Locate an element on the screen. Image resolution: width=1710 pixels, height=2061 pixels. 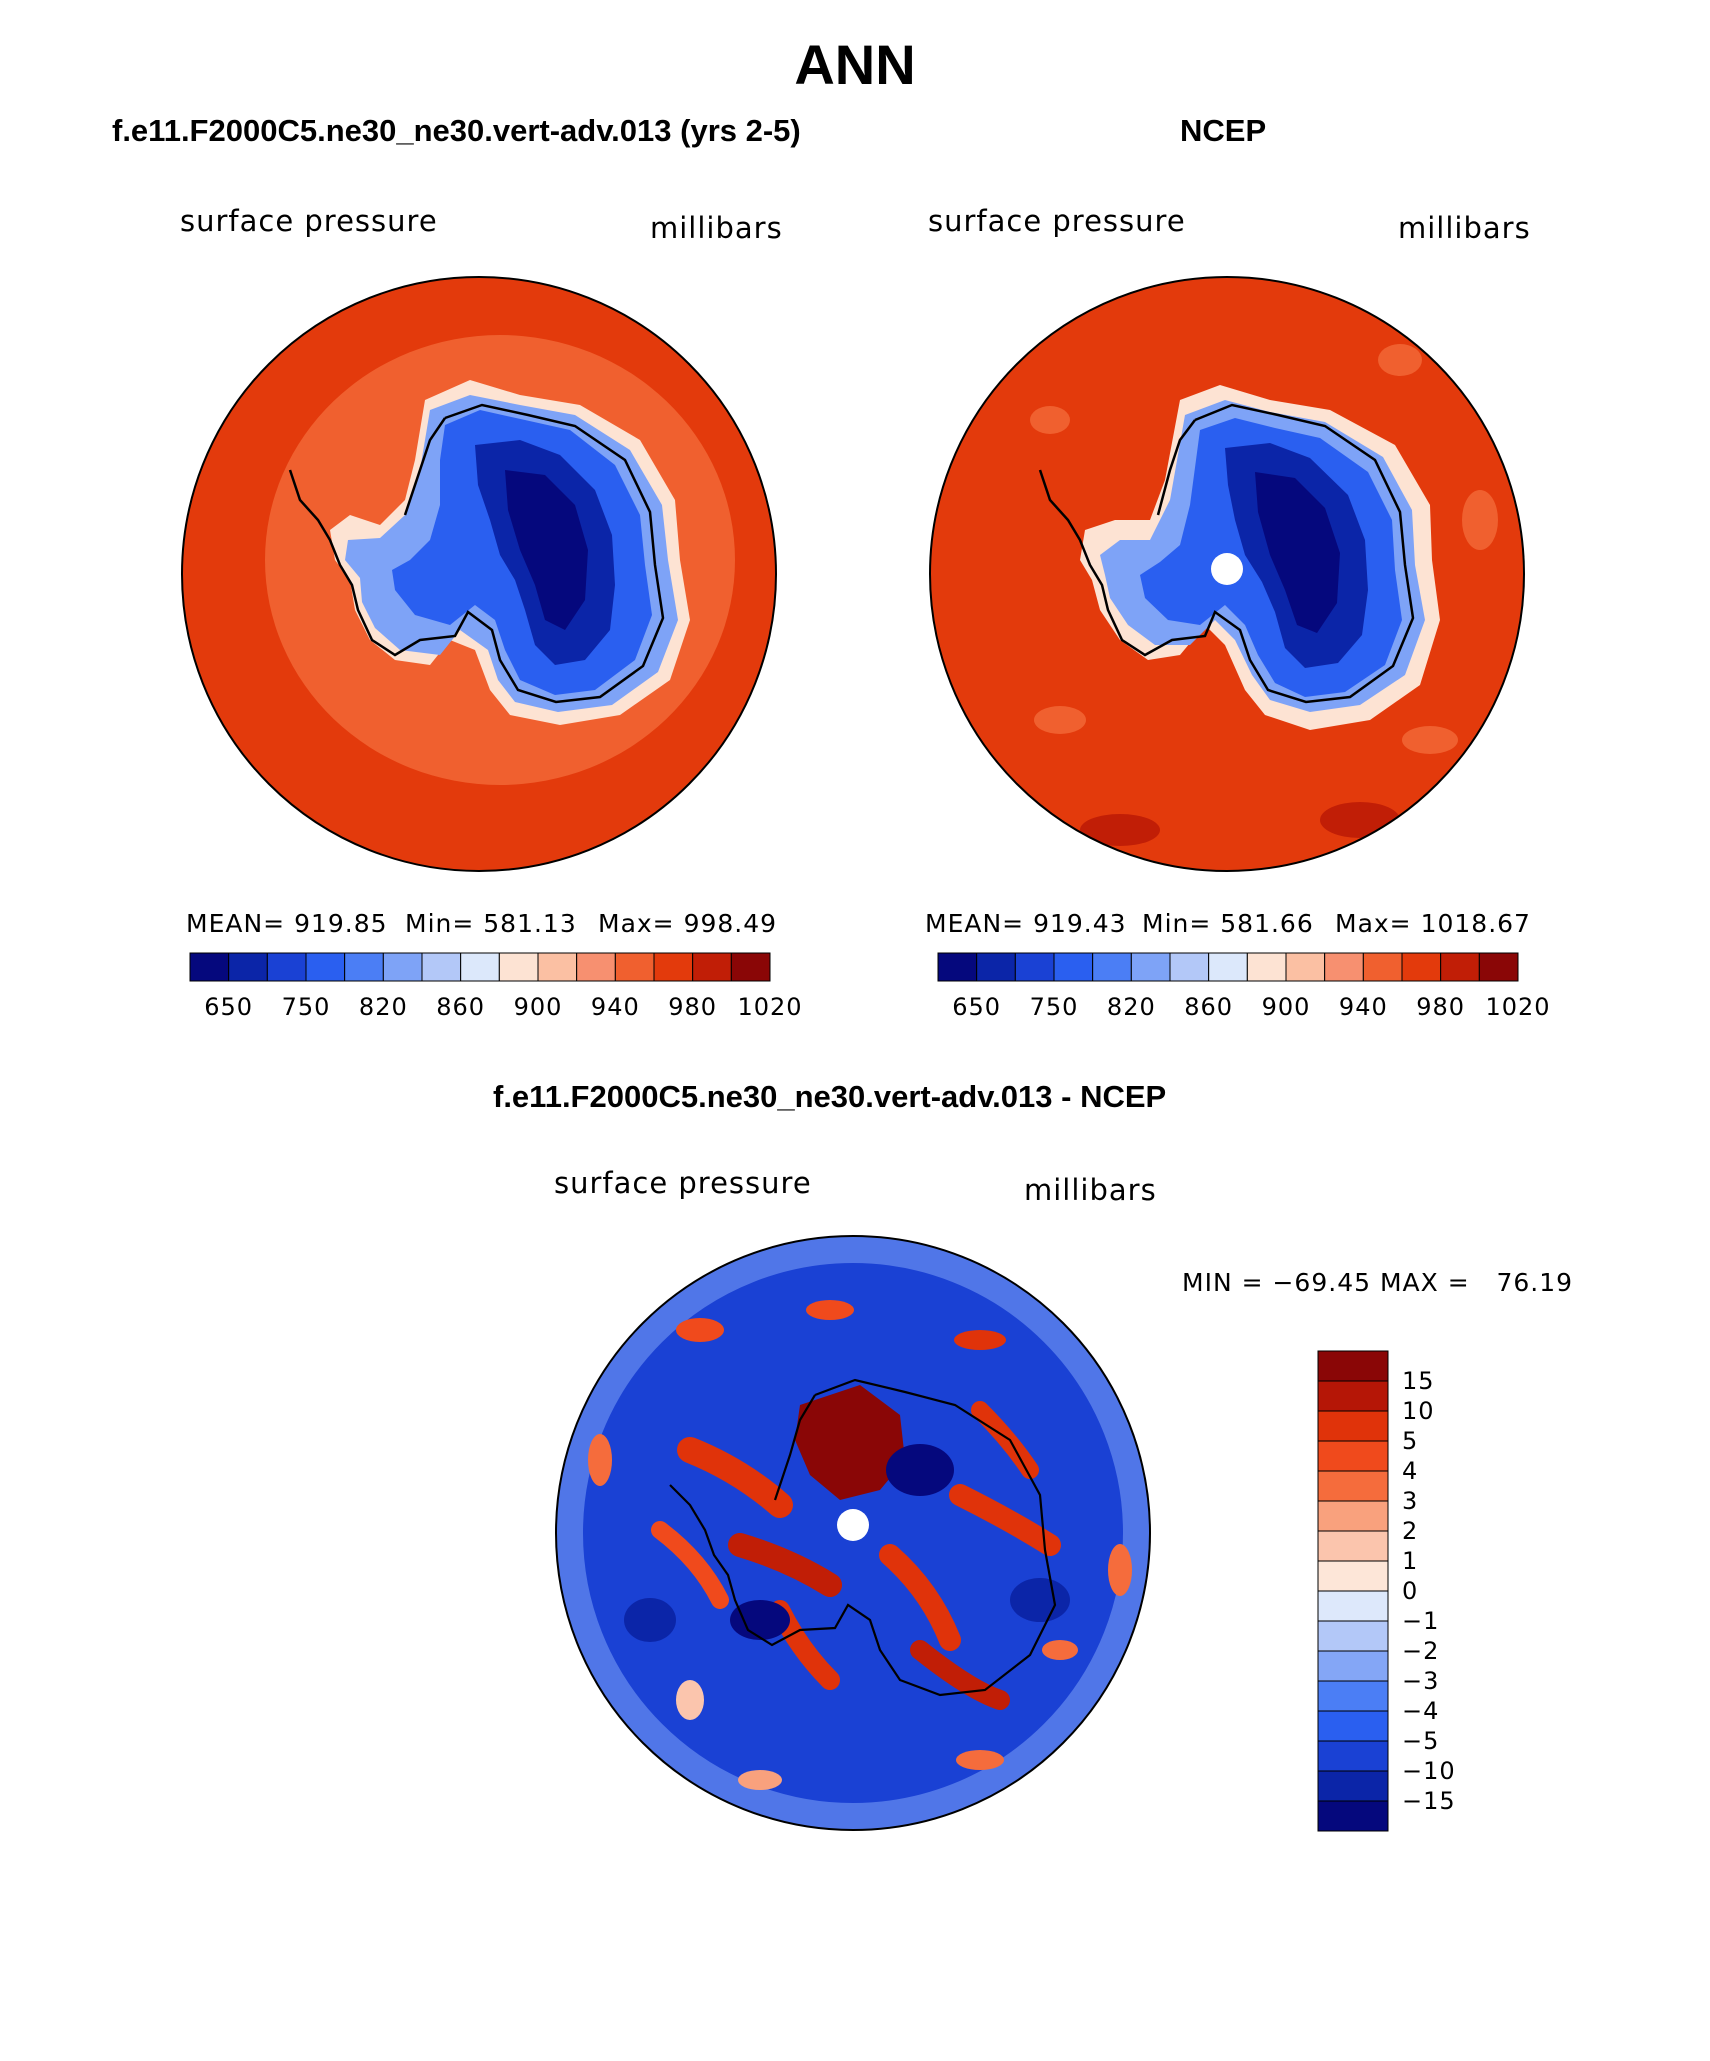
panel2-coastline is located at coordinates (1226, 553).